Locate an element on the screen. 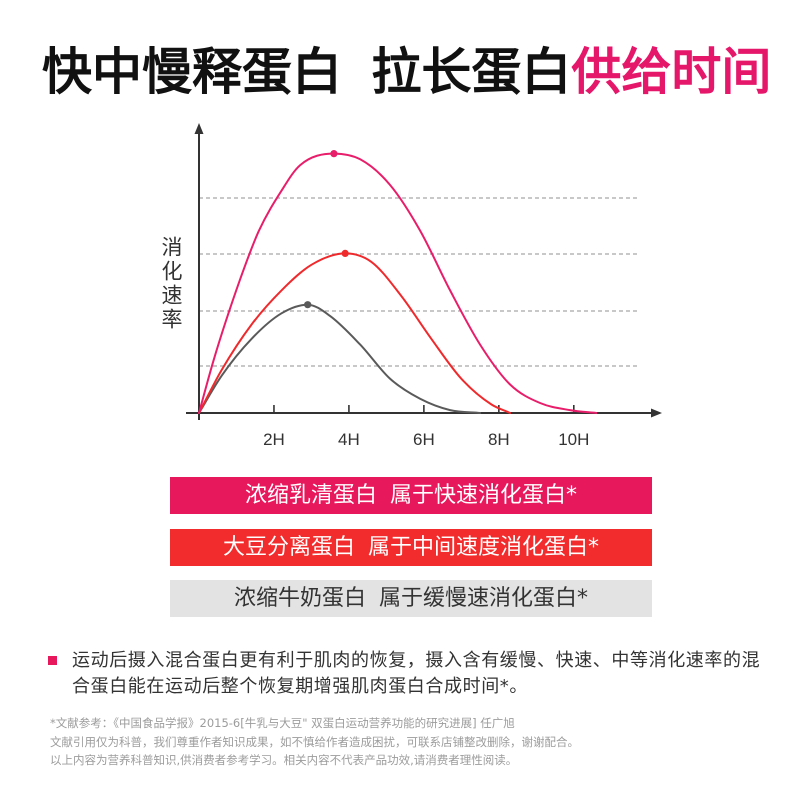 The height and width of the screenshot is (800, 800). note-text-line: 合蛋白能在运动后整个恢复期增强肌肉蛋白合成时间*。 is located at coordinates (300, 686).